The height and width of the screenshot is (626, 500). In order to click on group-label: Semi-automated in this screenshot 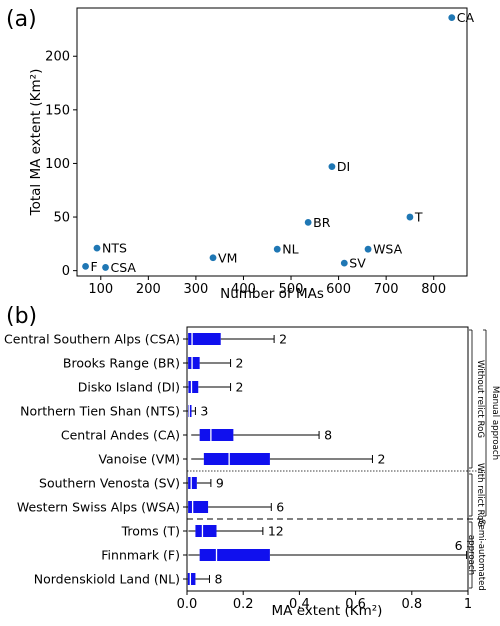, I will do `click(481, 555)`.